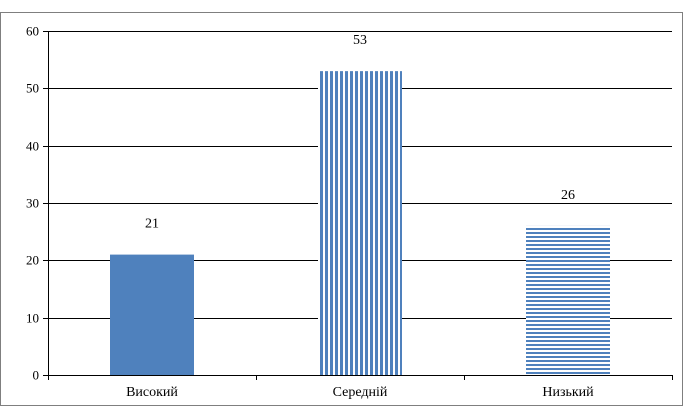 This screenshot has width=683, height=407. Describe the element at coordinates (152, 392) in the screenshot. I see `x-category-label: Високий` at that location.